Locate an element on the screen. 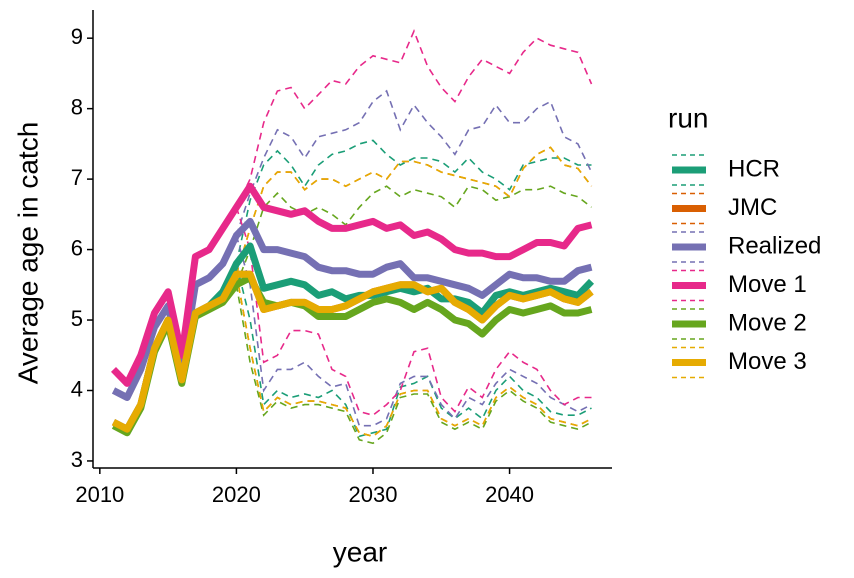 The height and width of the screenshot is (578, 854). legend-item: Realized is located at coordinates (746, 247).